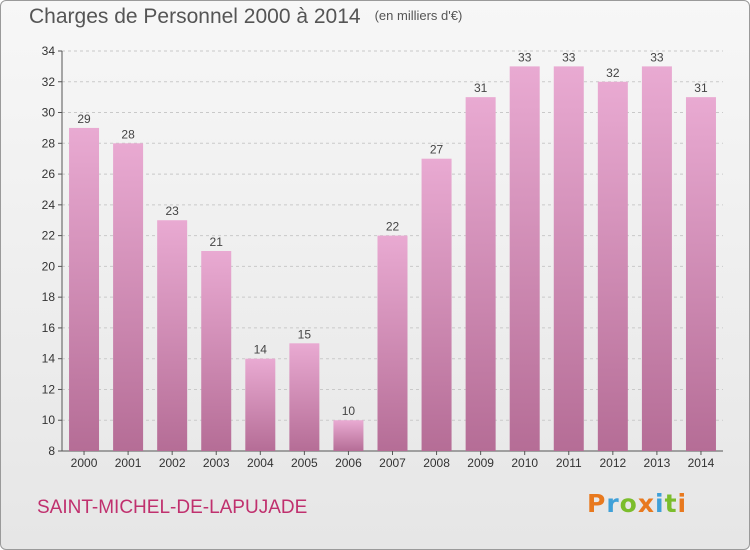 Image resolution: width=750 pixels, height=550 pixels. Describe the element at coordinates (49, 82) in the screenshot. I see `y-tick-label: 32` at that location.